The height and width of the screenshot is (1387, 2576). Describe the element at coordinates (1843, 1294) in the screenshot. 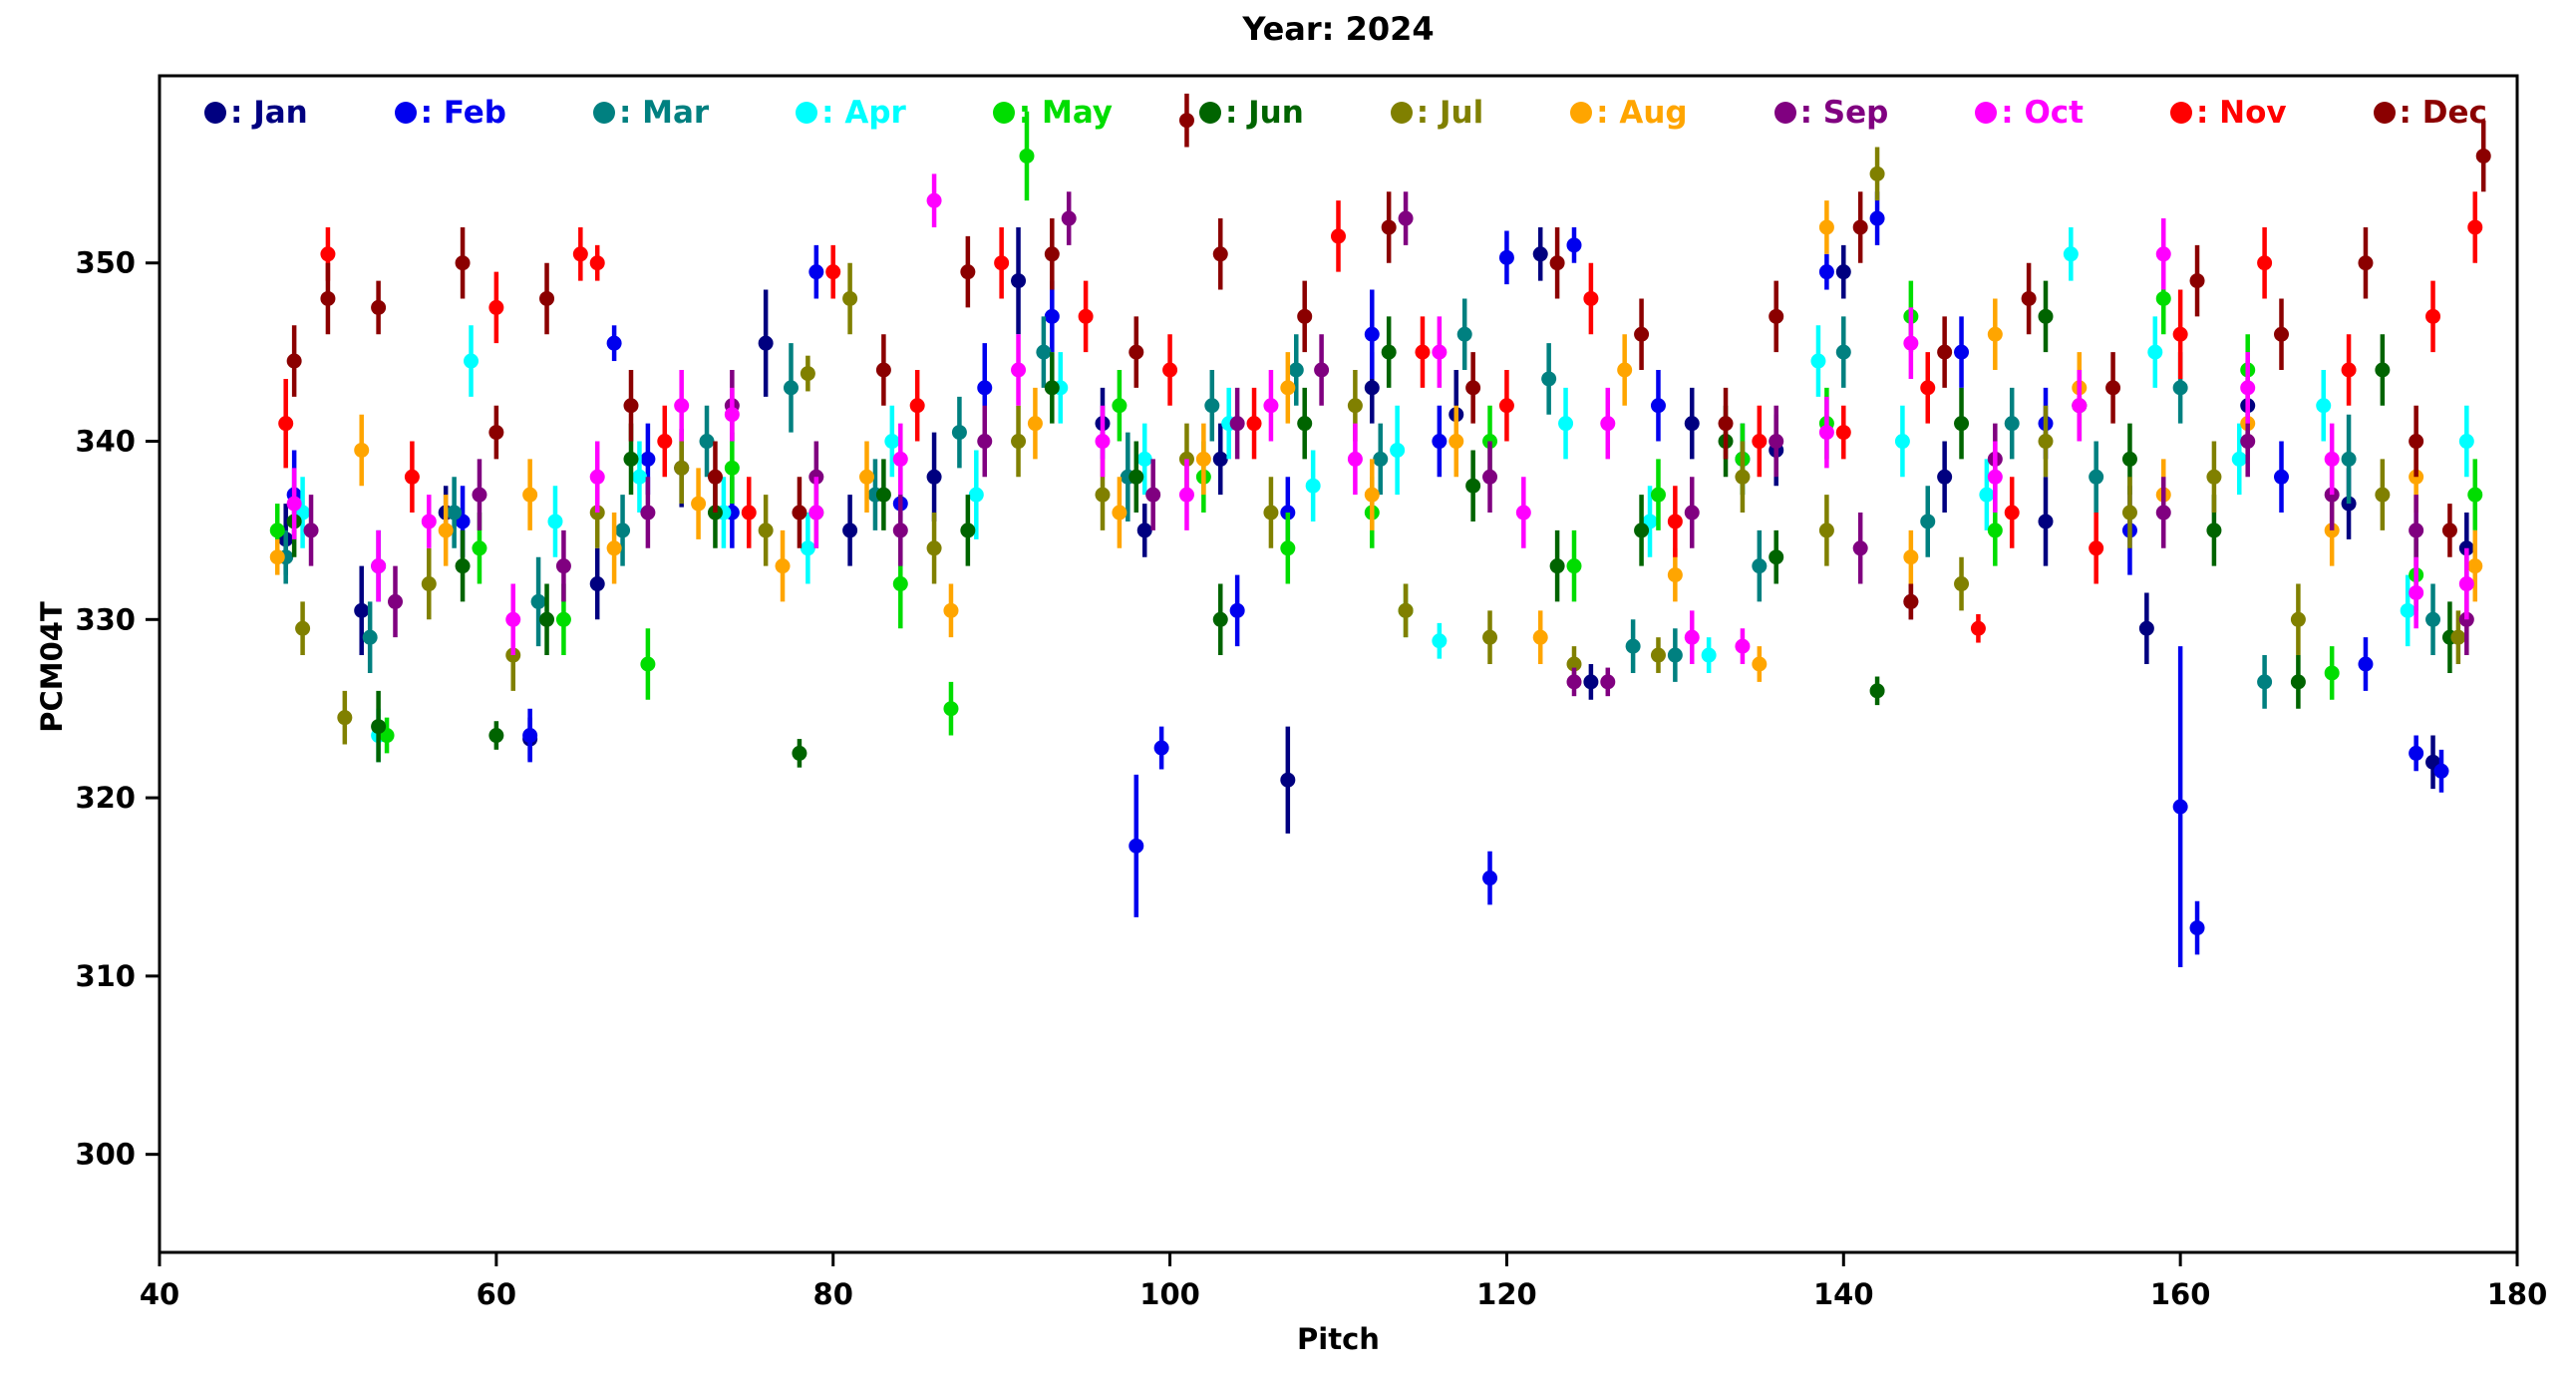

I see `x-tick-label: 140` at that location.